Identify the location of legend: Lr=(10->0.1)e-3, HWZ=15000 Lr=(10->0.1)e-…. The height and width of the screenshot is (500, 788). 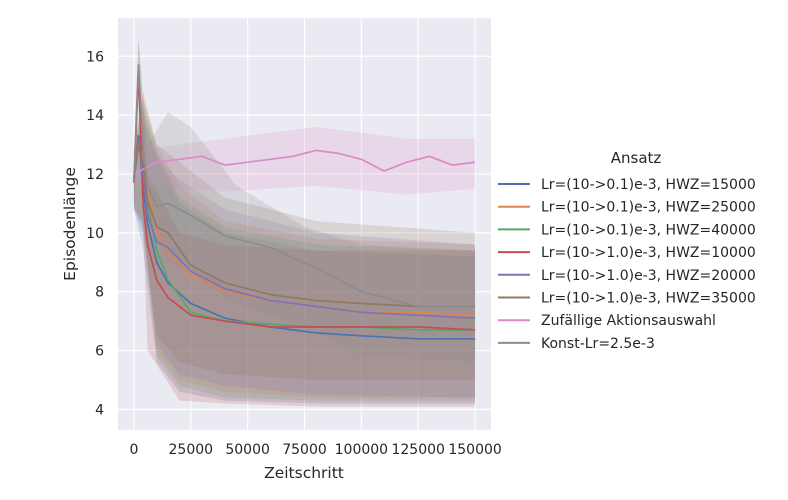
(627, 264).